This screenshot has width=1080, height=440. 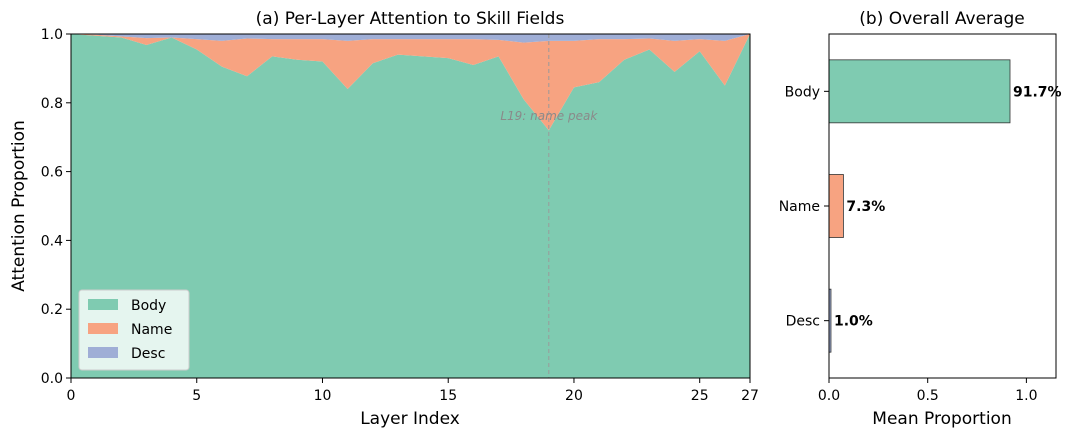 What do you see at coordinates (103, 328) in the screenshot?
I see `legend-swatch-name` at bounding box center [103, 328].